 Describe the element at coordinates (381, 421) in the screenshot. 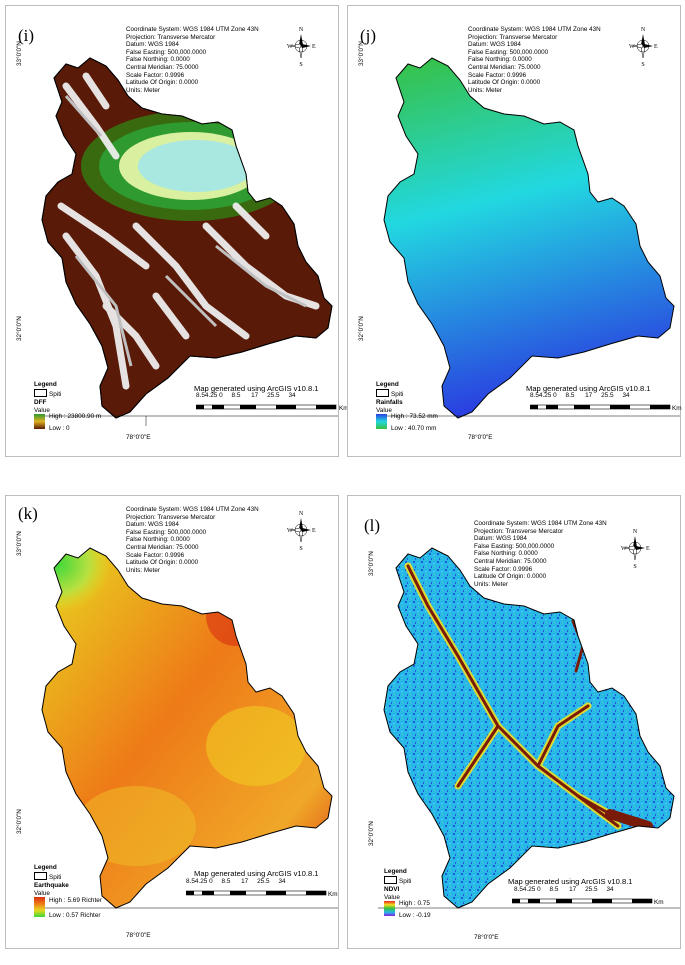

I see `rainfalls-color-ramp` at that location.